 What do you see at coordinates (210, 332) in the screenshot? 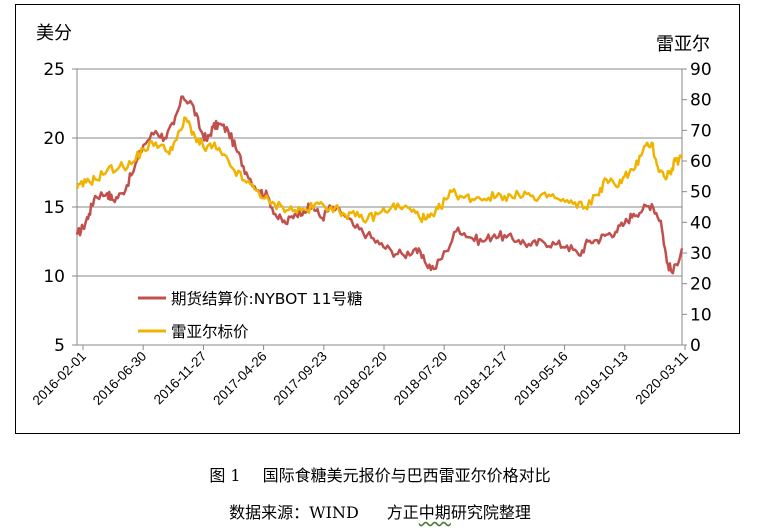
I see `legend-label-real: 雷亚尔标价` at bounding box center [210, 332].